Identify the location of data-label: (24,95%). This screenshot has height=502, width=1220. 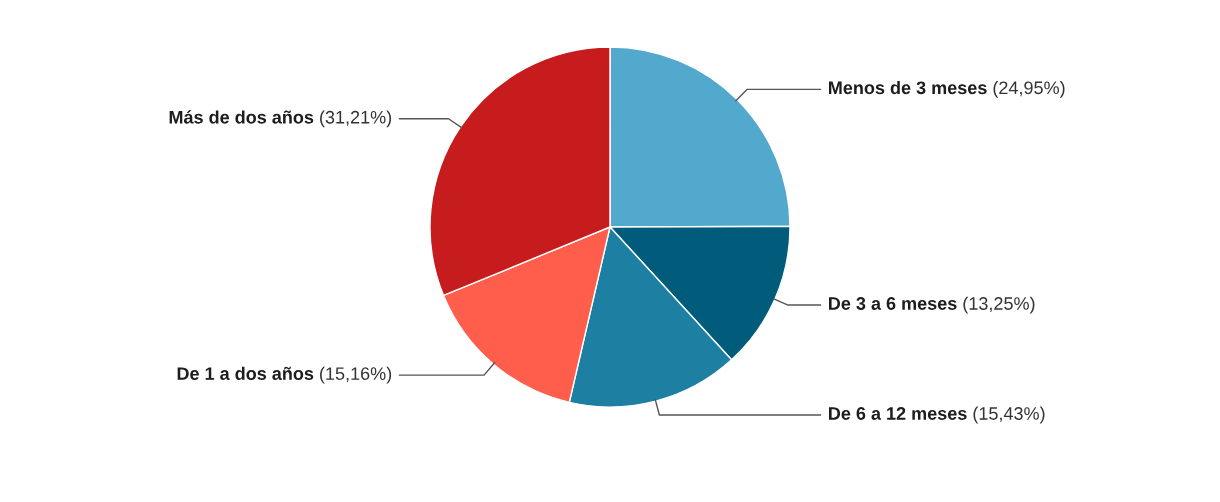
(1029, 89).